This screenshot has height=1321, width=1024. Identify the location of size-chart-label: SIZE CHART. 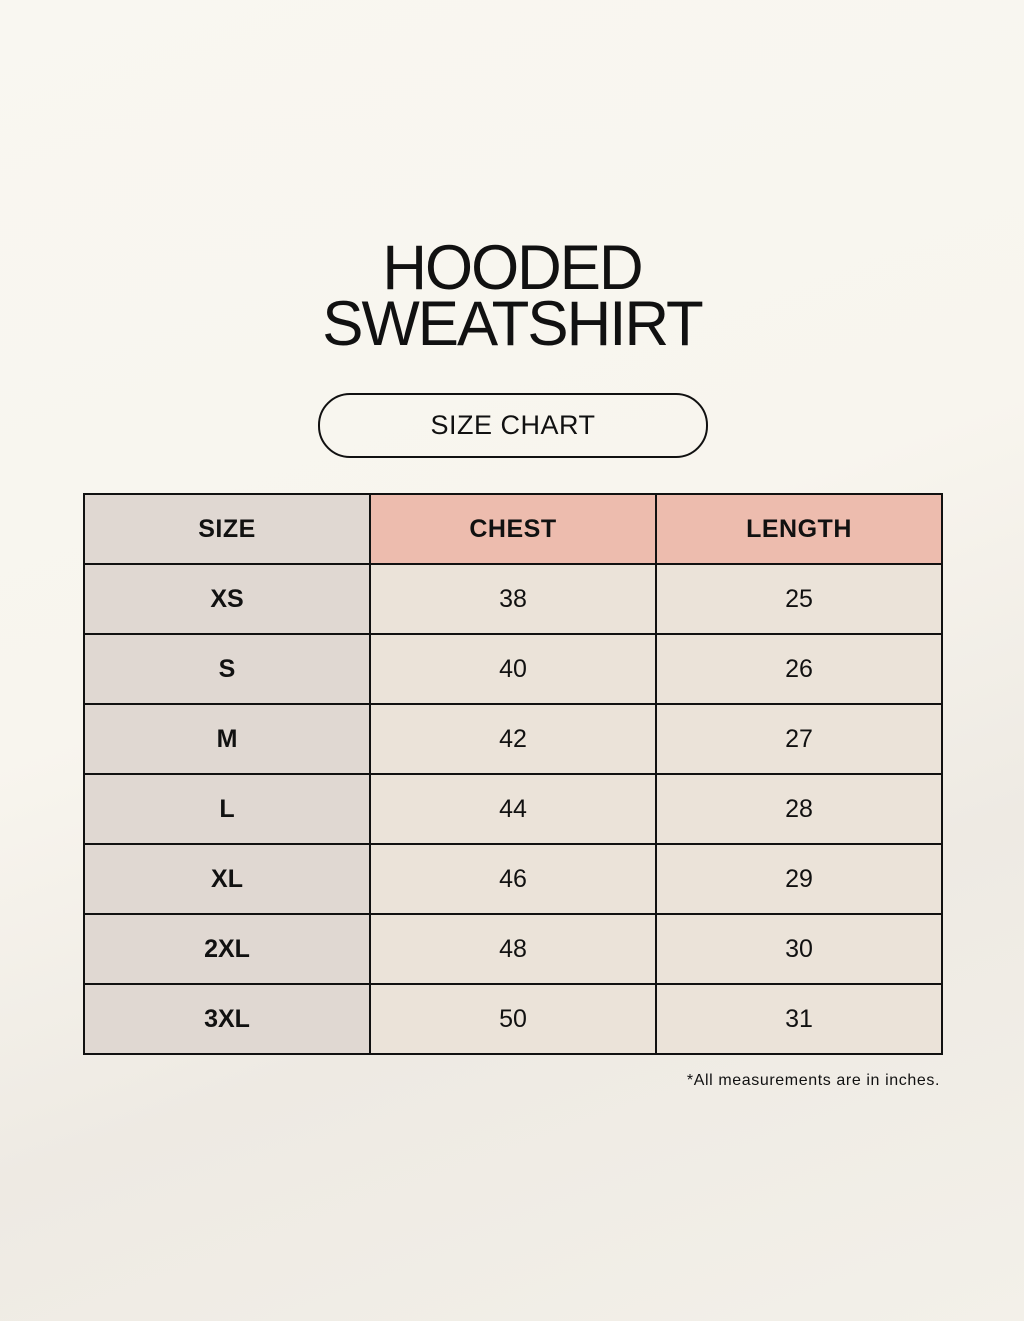
(513, 425).